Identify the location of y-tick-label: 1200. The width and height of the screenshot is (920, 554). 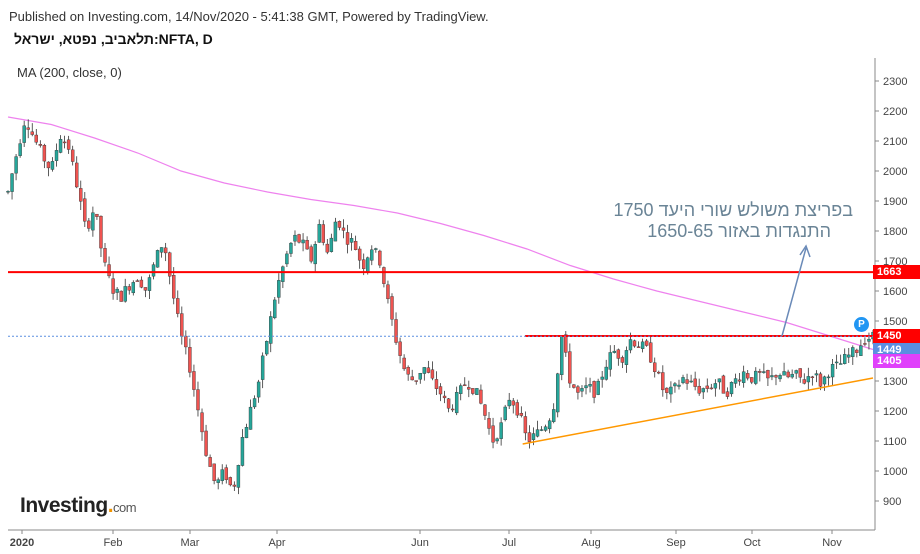
(895, 412).